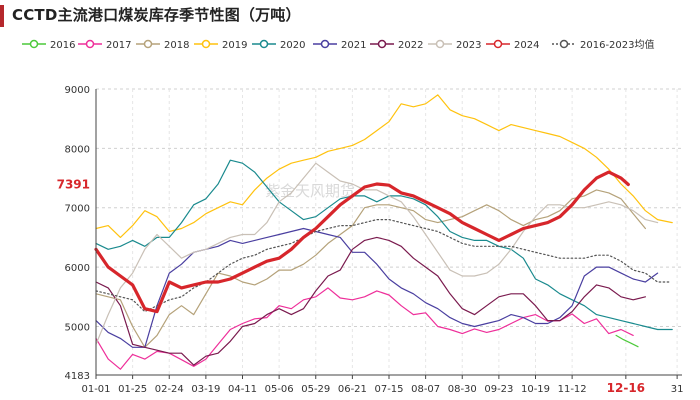 Image resolution: width=700 pixels, height=400 pixels. I want to click on legend-label: 2021, so click(353, 45).